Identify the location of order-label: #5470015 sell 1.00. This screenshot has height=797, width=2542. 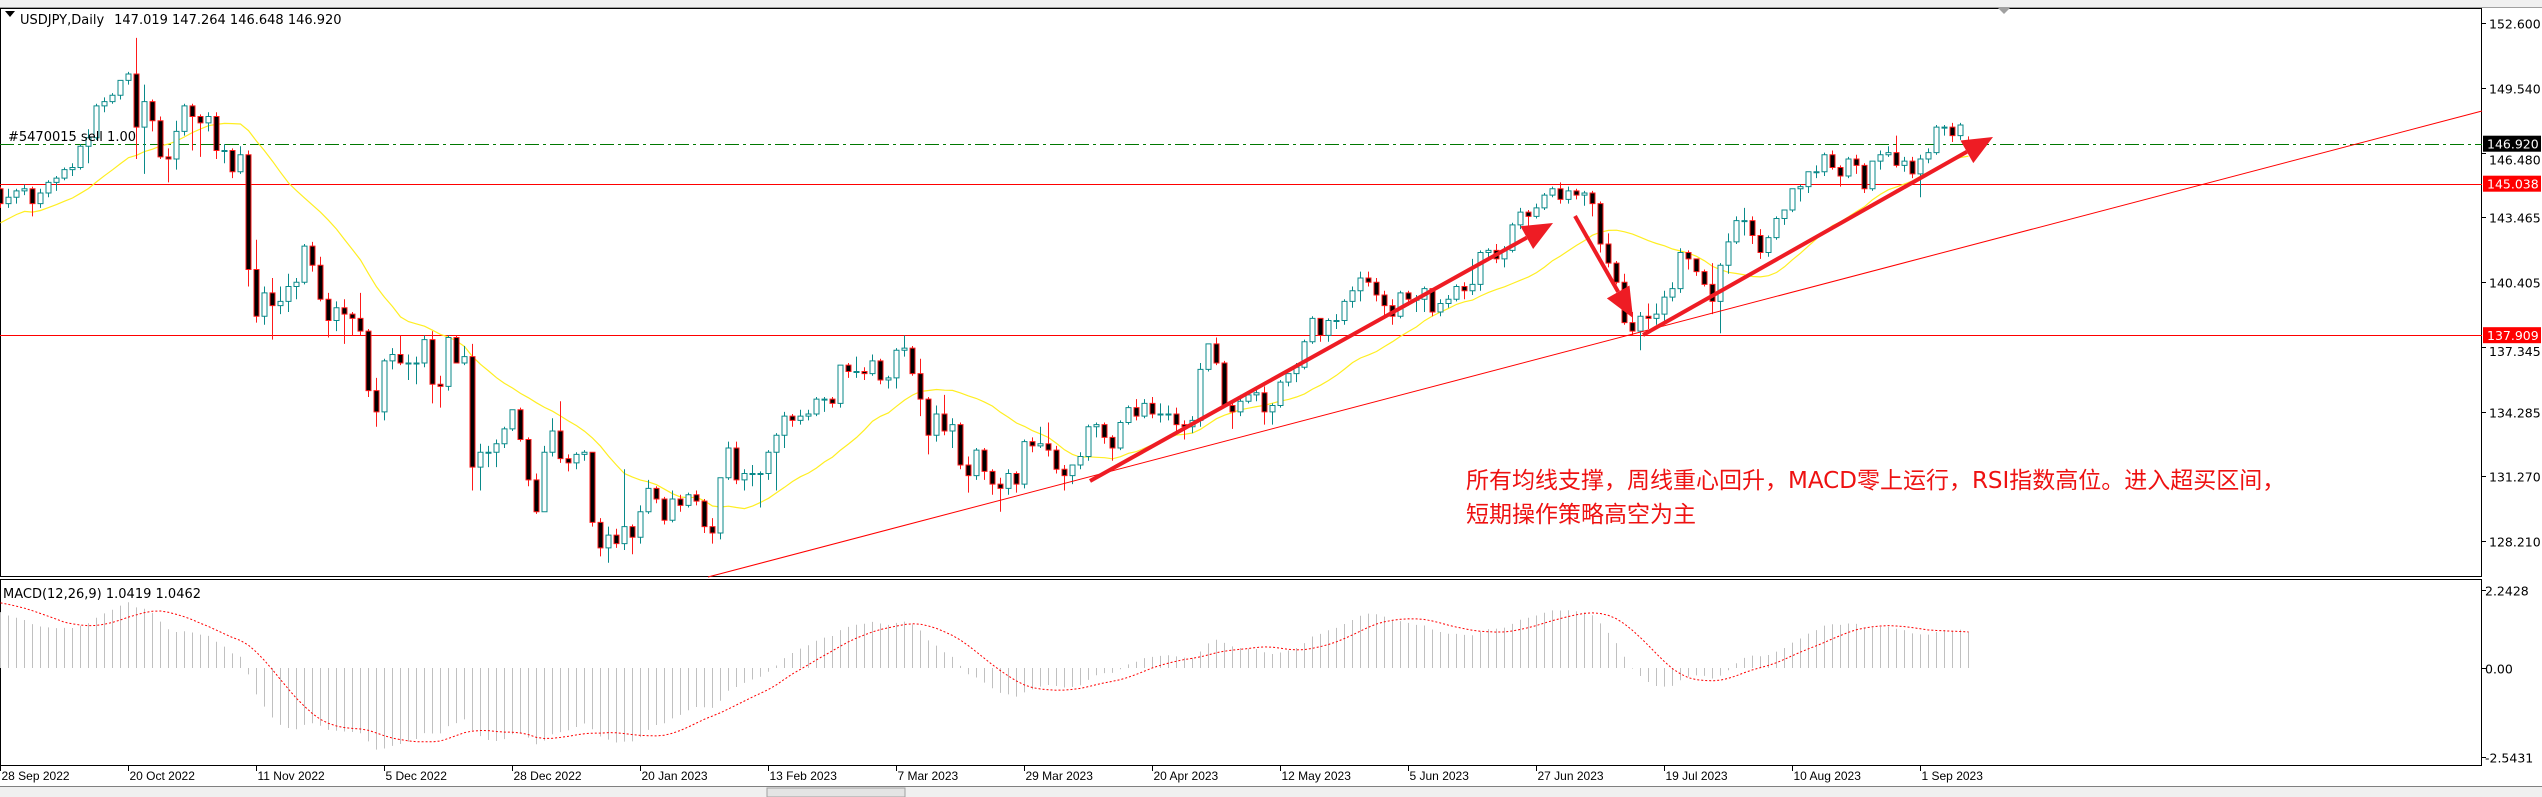
(72, 137).